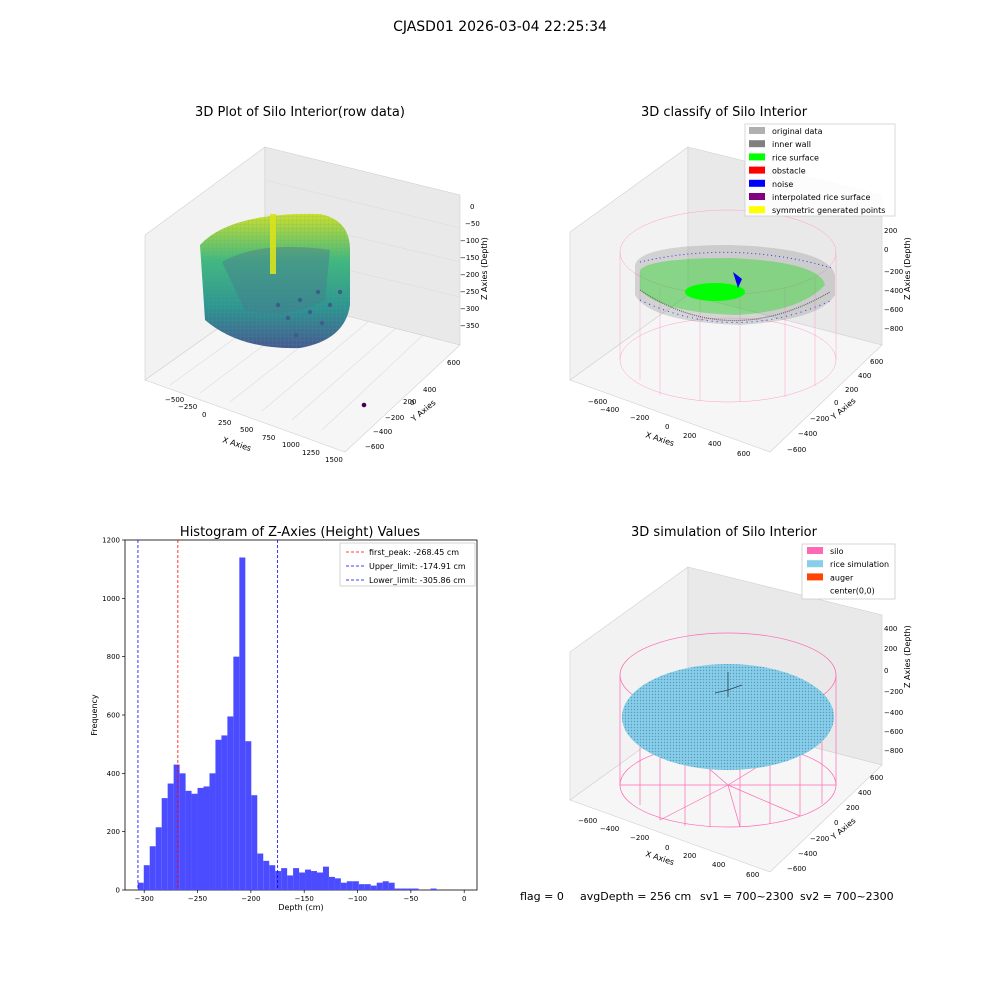  What do you see at coordinates (208, 715) in the screenshot?
I see `hist-vlines` at bounding box center [208, 715].